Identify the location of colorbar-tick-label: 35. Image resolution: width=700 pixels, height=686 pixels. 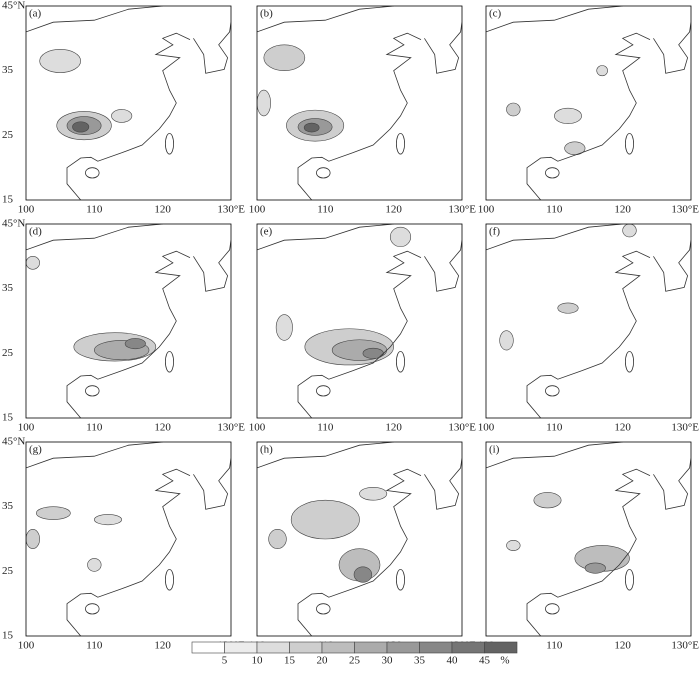
(420, 661).